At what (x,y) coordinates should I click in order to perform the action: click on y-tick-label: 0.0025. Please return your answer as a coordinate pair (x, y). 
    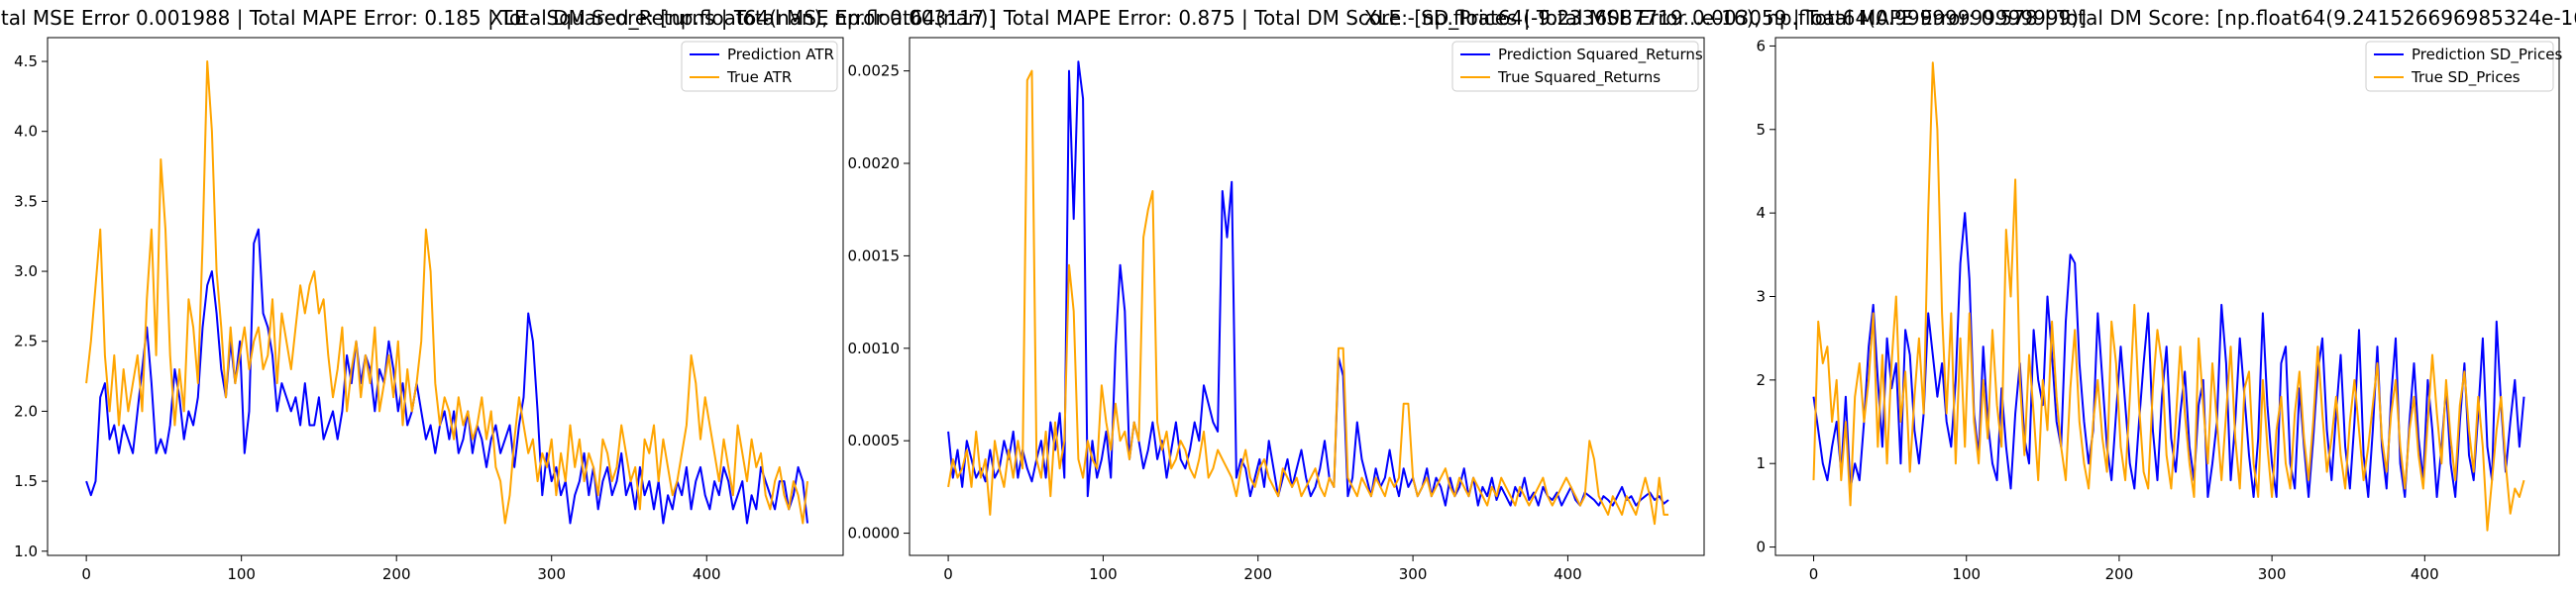
    Looking at the image, I should click on (875, 71).